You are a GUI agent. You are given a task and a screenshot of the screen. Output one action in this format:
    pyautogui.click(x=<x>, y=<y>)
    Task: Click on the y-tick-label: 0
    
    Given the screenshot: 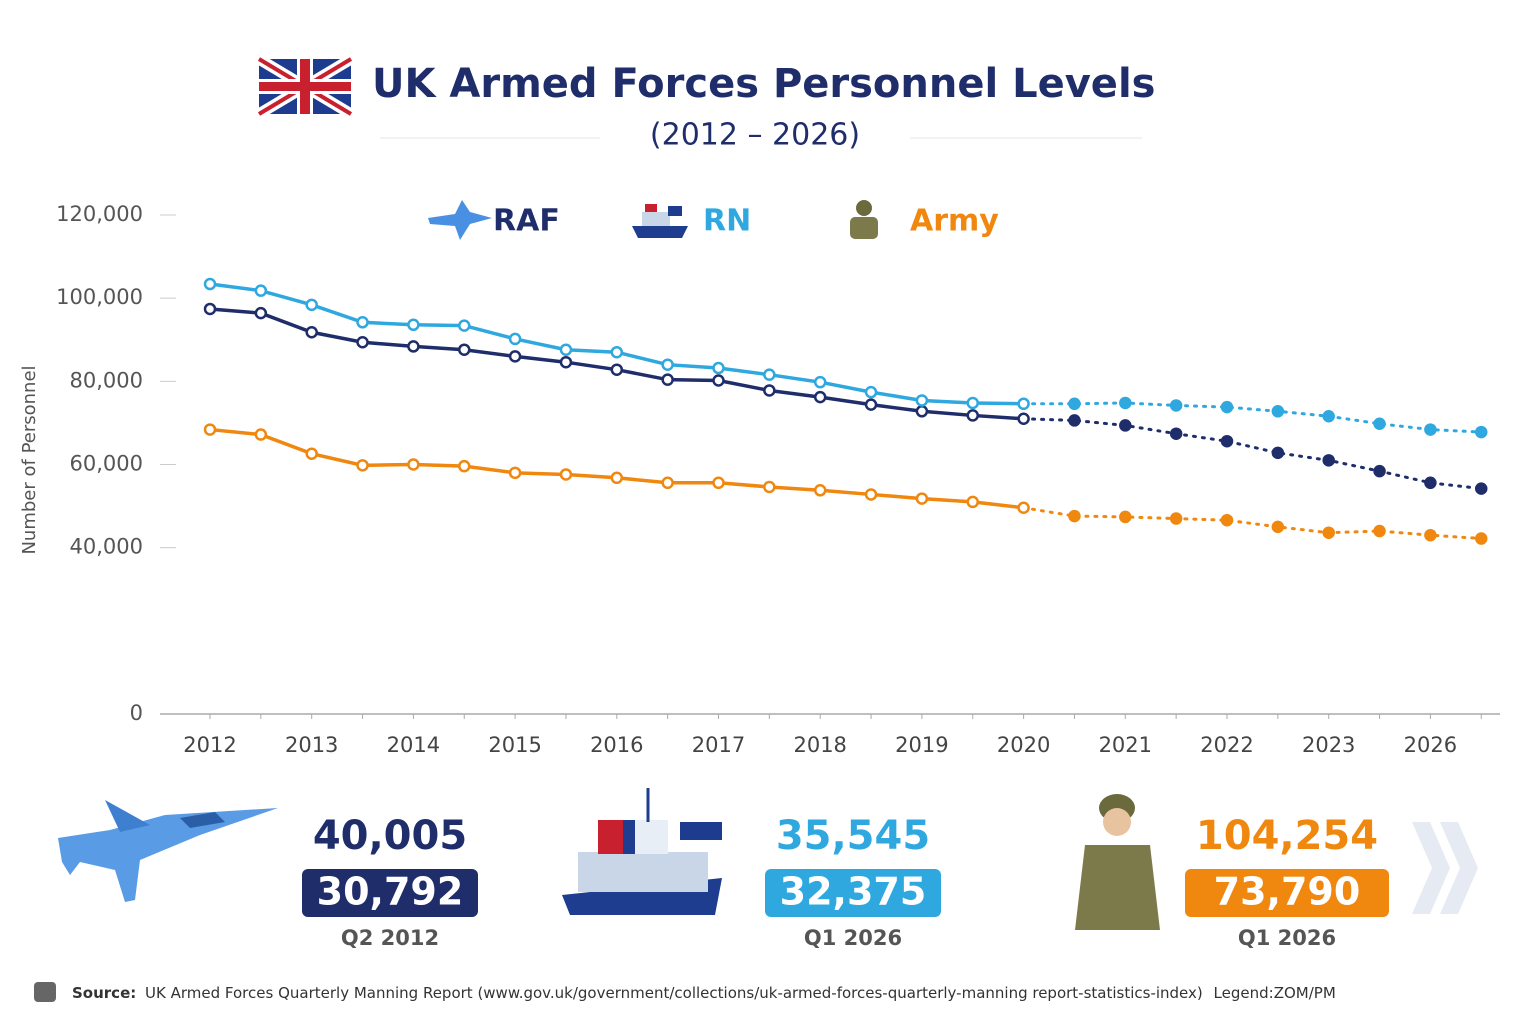 What is the action you would take?
    pyautogui.click(x=136, y=713)
    